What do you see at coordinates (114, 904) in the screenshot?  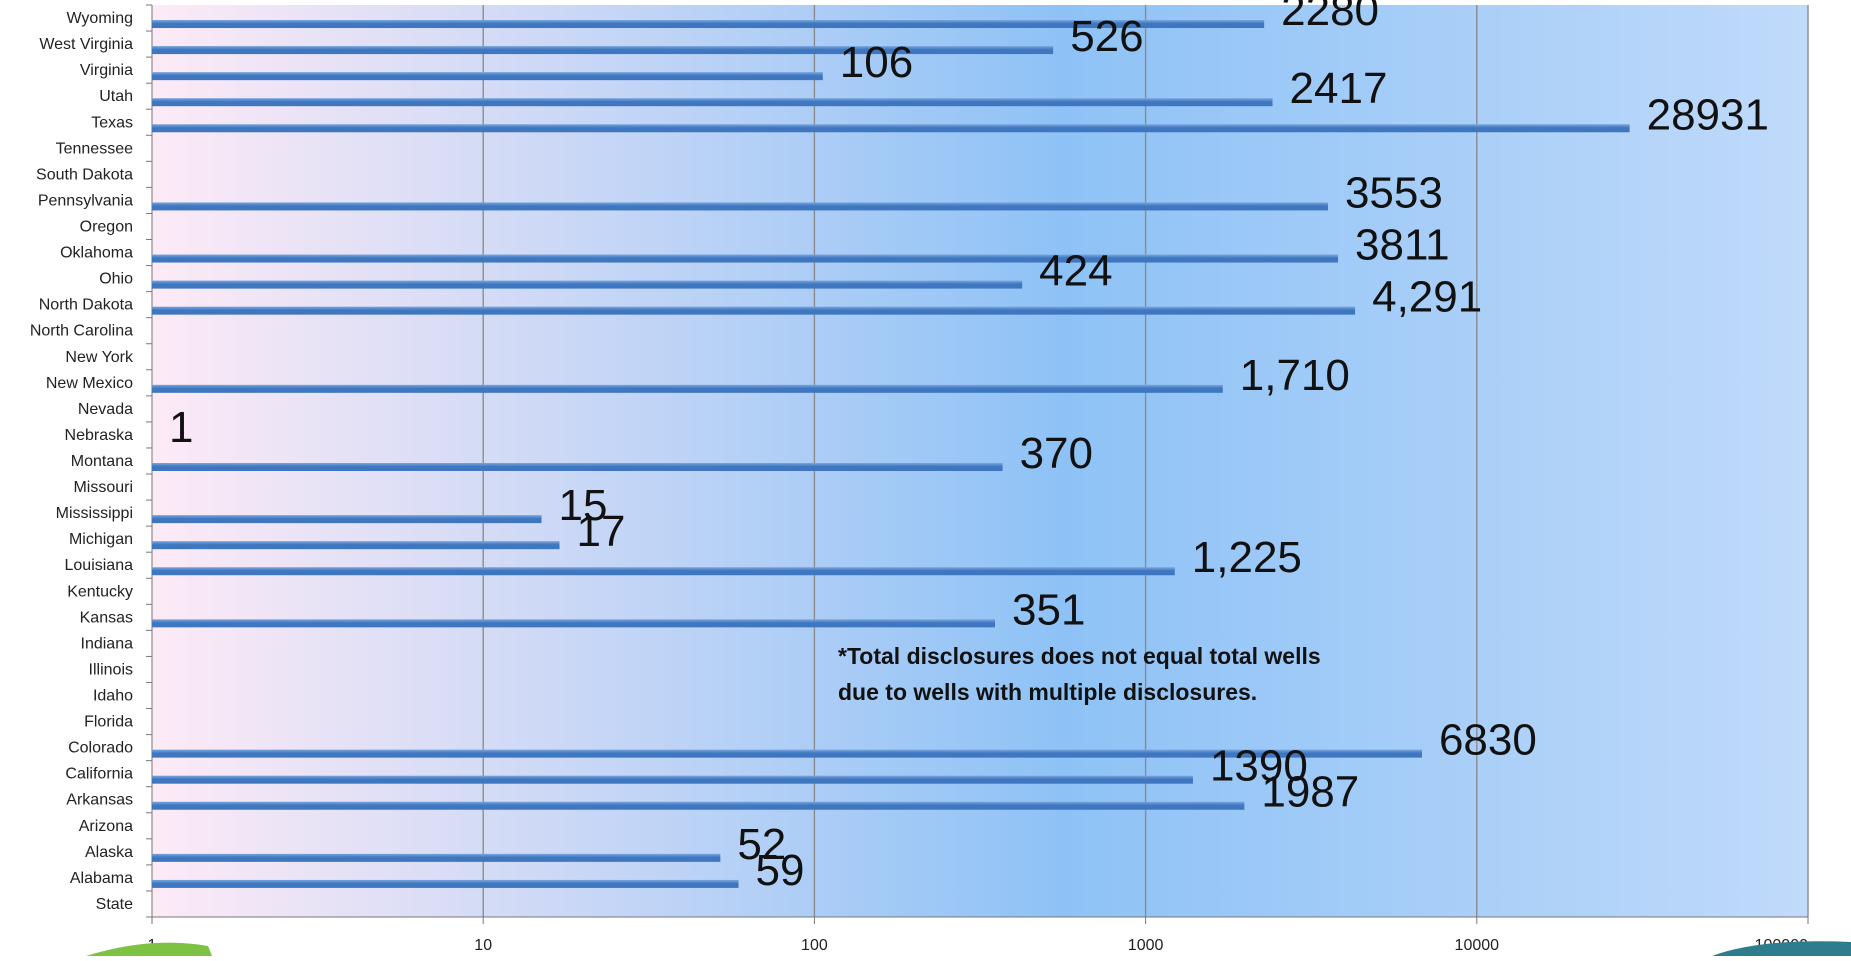 I see `category-label: State` at bounding box center [114, 904].